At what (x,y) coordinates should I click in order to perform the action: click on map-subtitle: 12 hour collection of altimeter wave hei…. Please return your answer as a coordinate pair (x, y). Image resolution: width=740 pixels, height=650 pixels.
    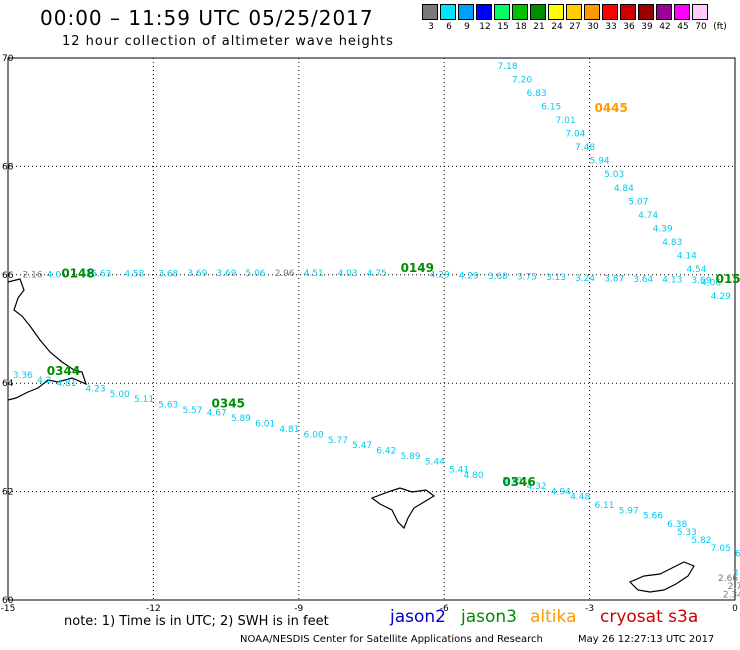
    Looking at the image, I should click on (228, 41).